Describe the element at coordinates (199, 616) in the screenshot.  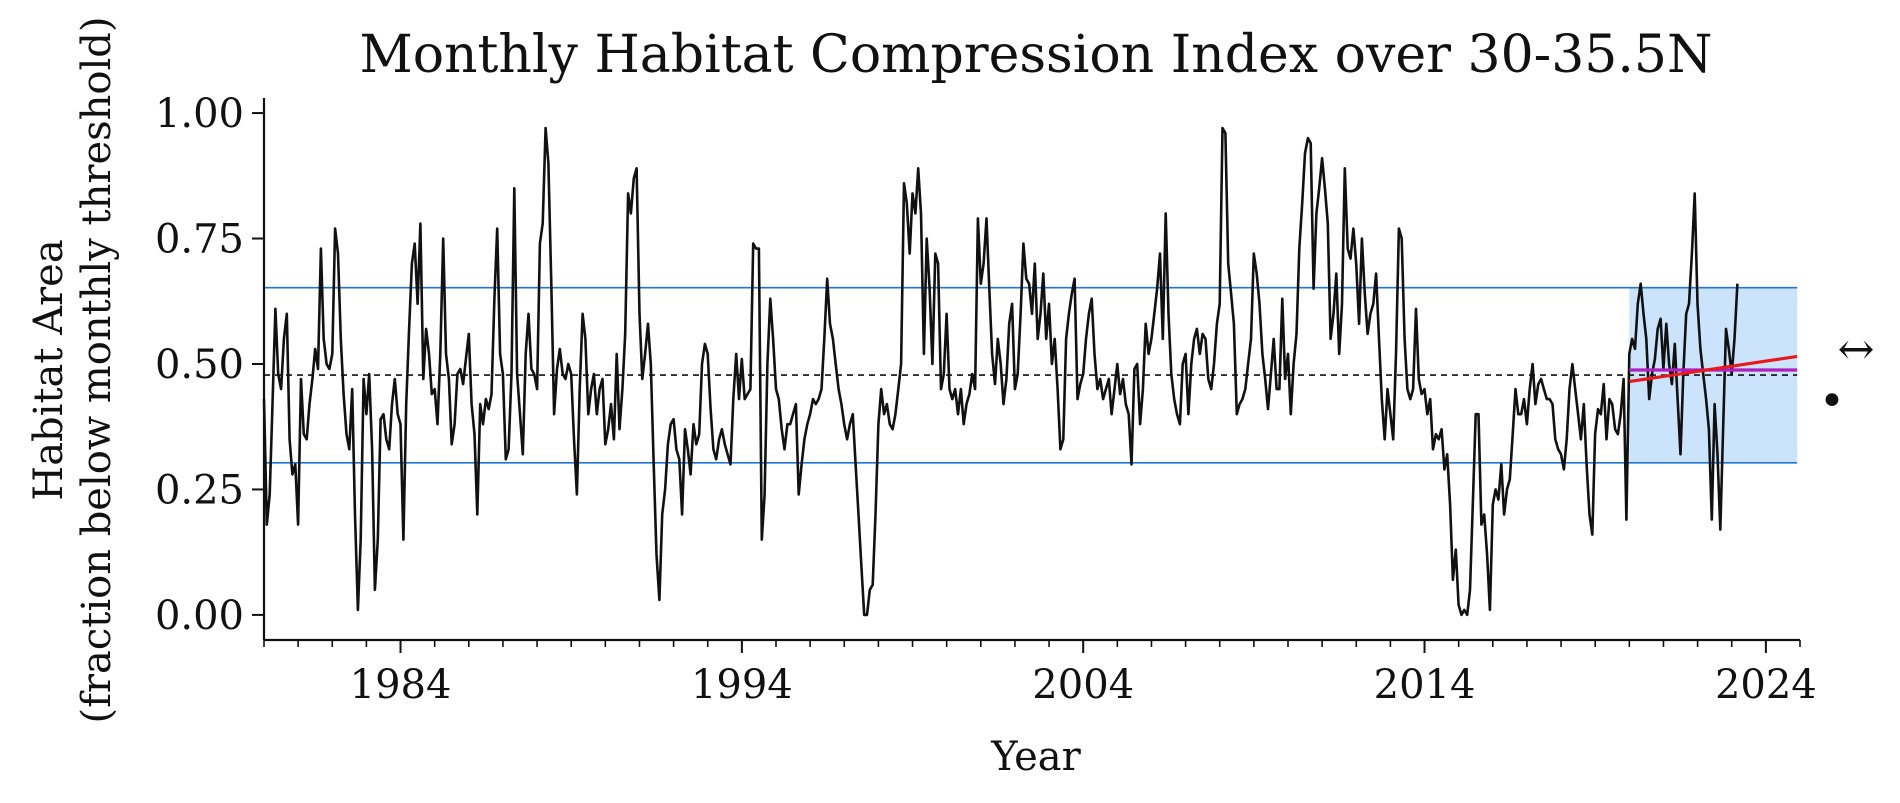
I see `y-tick-label: 0.00` at that location.